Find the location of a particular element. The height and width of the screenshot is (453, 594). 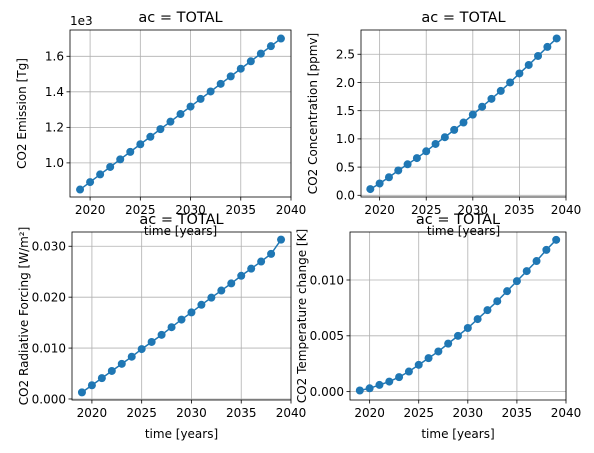

axes-frame is located at coordinates (463, 113).